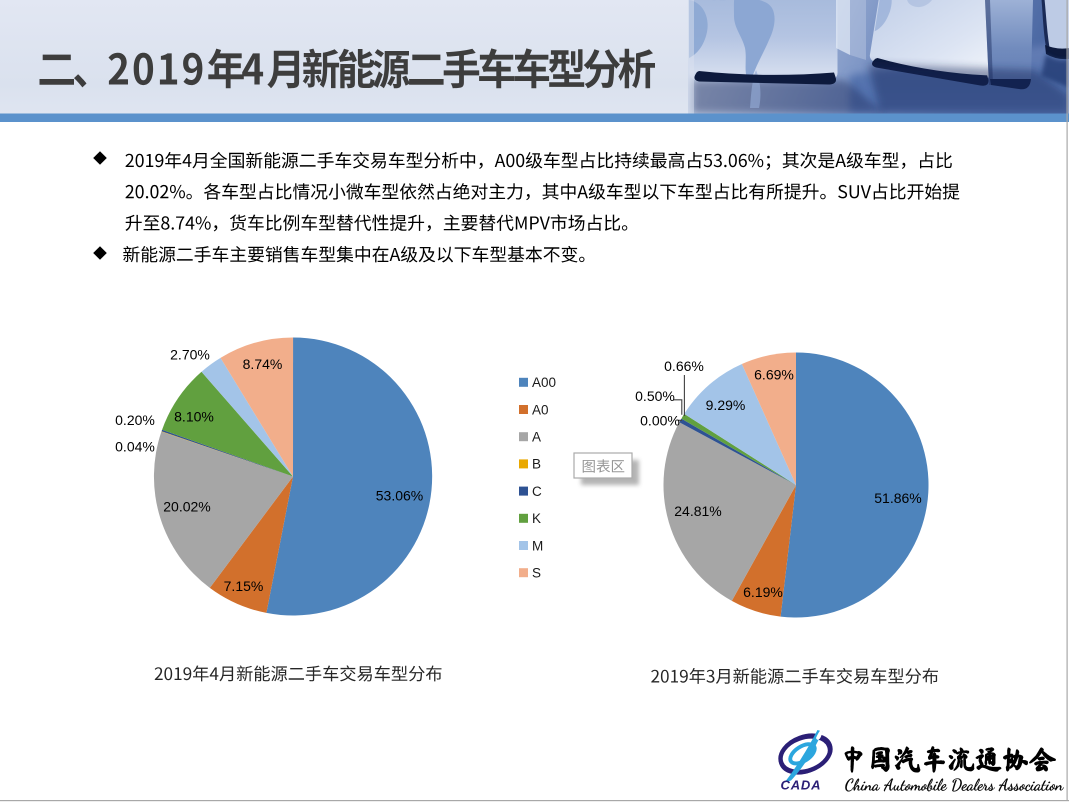  Describe the element at coordinates (194, 417) in the screenshot. I see `svg-text: 8.10%` at that location.